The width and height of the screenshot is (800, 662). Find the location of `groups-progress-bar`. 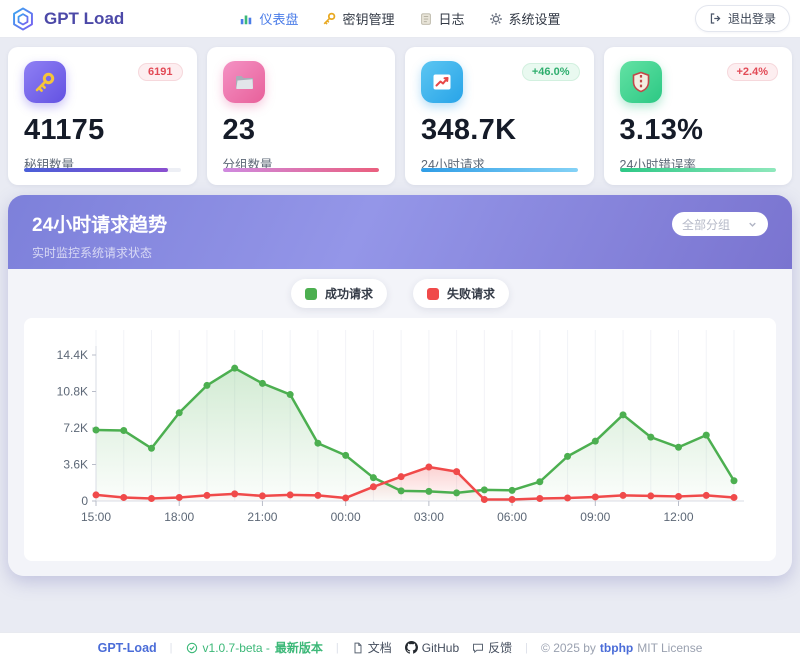

groups-progress-bar is located at coordinates (300, 170).